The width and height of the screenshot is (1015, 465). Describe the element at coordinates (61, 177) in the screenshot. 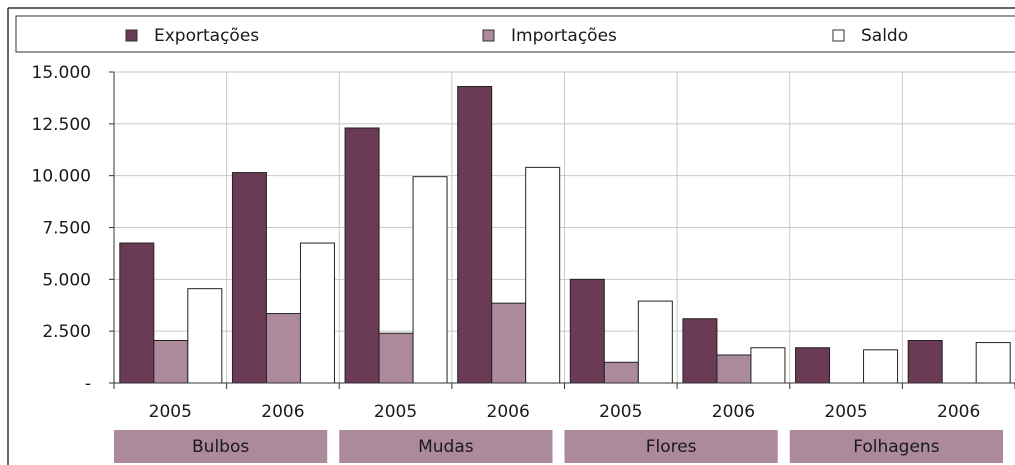

I see `y-tick-label: 10.000` at that location.